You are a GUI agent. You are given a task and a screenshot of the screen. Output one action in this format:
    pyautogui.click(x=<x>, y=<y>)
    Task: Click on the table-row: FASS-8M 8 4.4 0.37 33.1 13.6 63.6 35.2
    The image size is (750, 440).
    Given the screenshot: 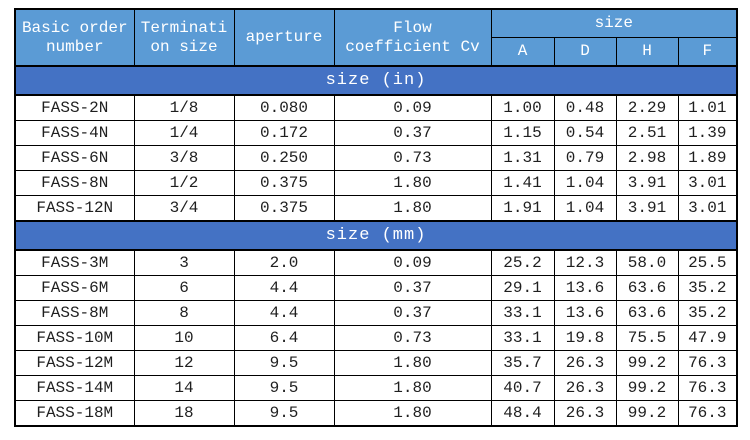 What is the action you would take?
    pyautogui.click(x=376, y=313)
    